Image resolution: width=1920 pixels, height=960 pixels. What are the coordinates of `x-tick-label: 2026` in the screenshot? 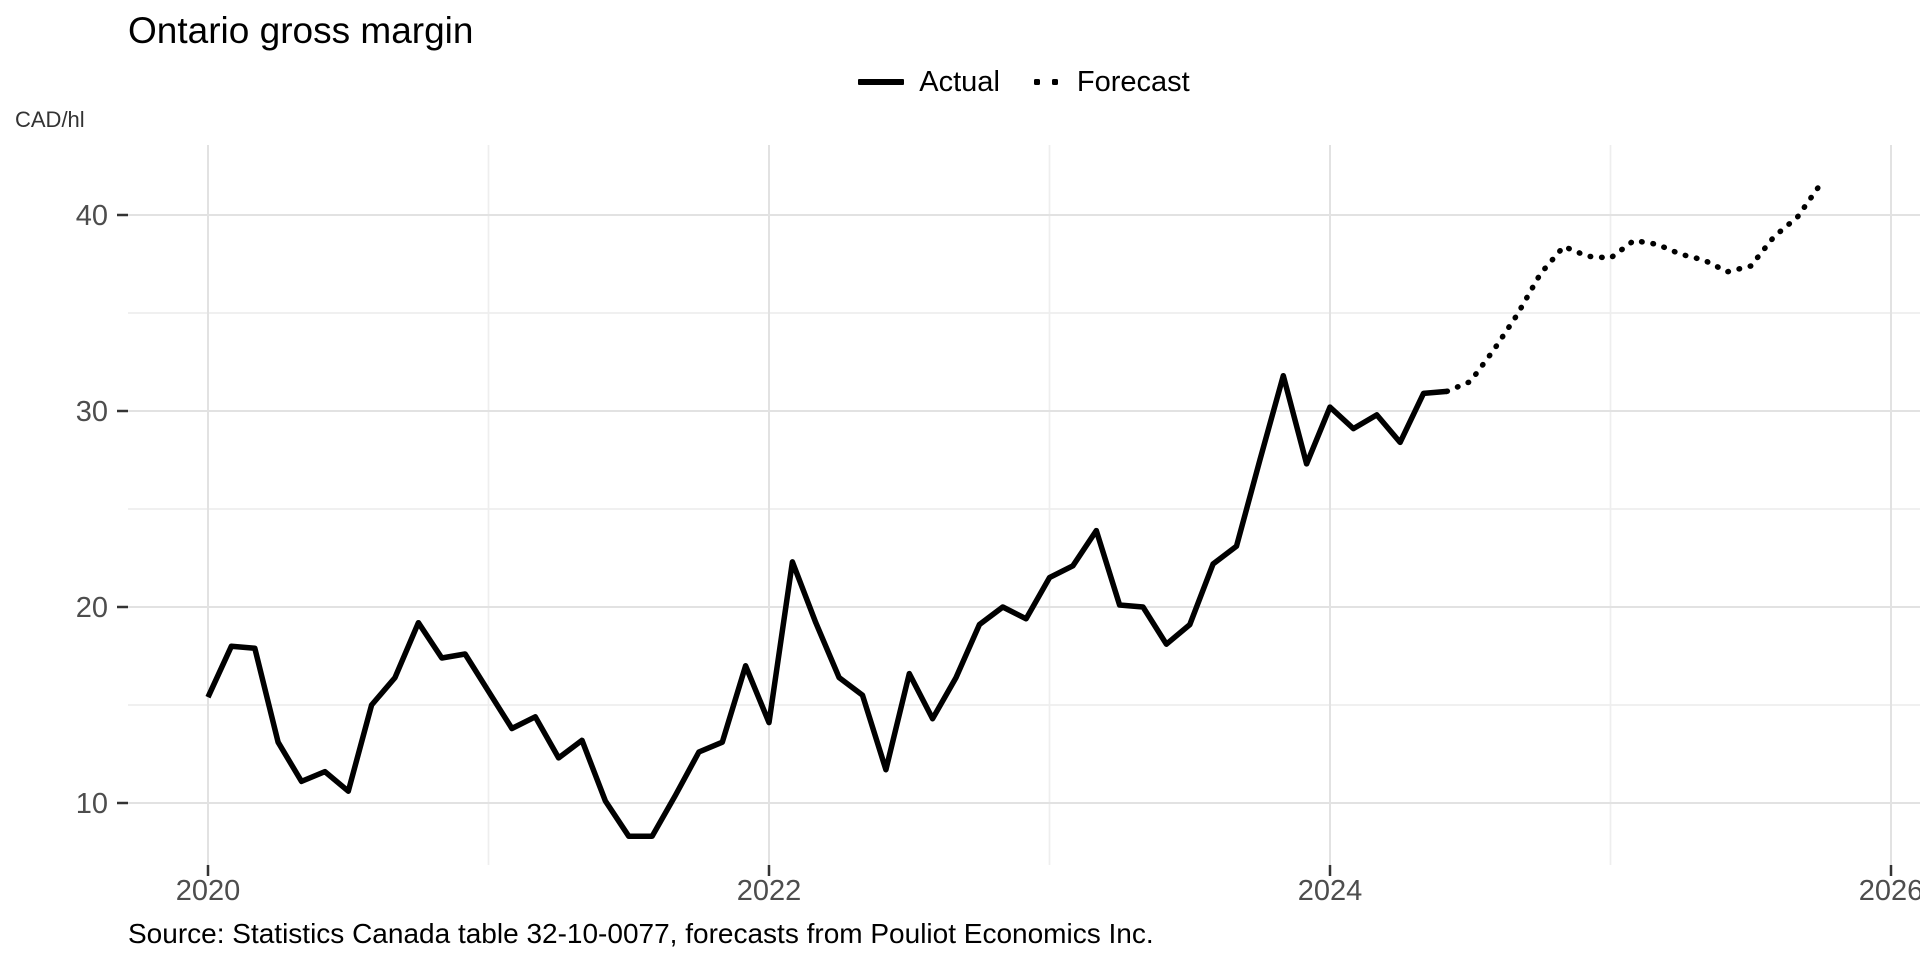 It's located at (1889, 891).